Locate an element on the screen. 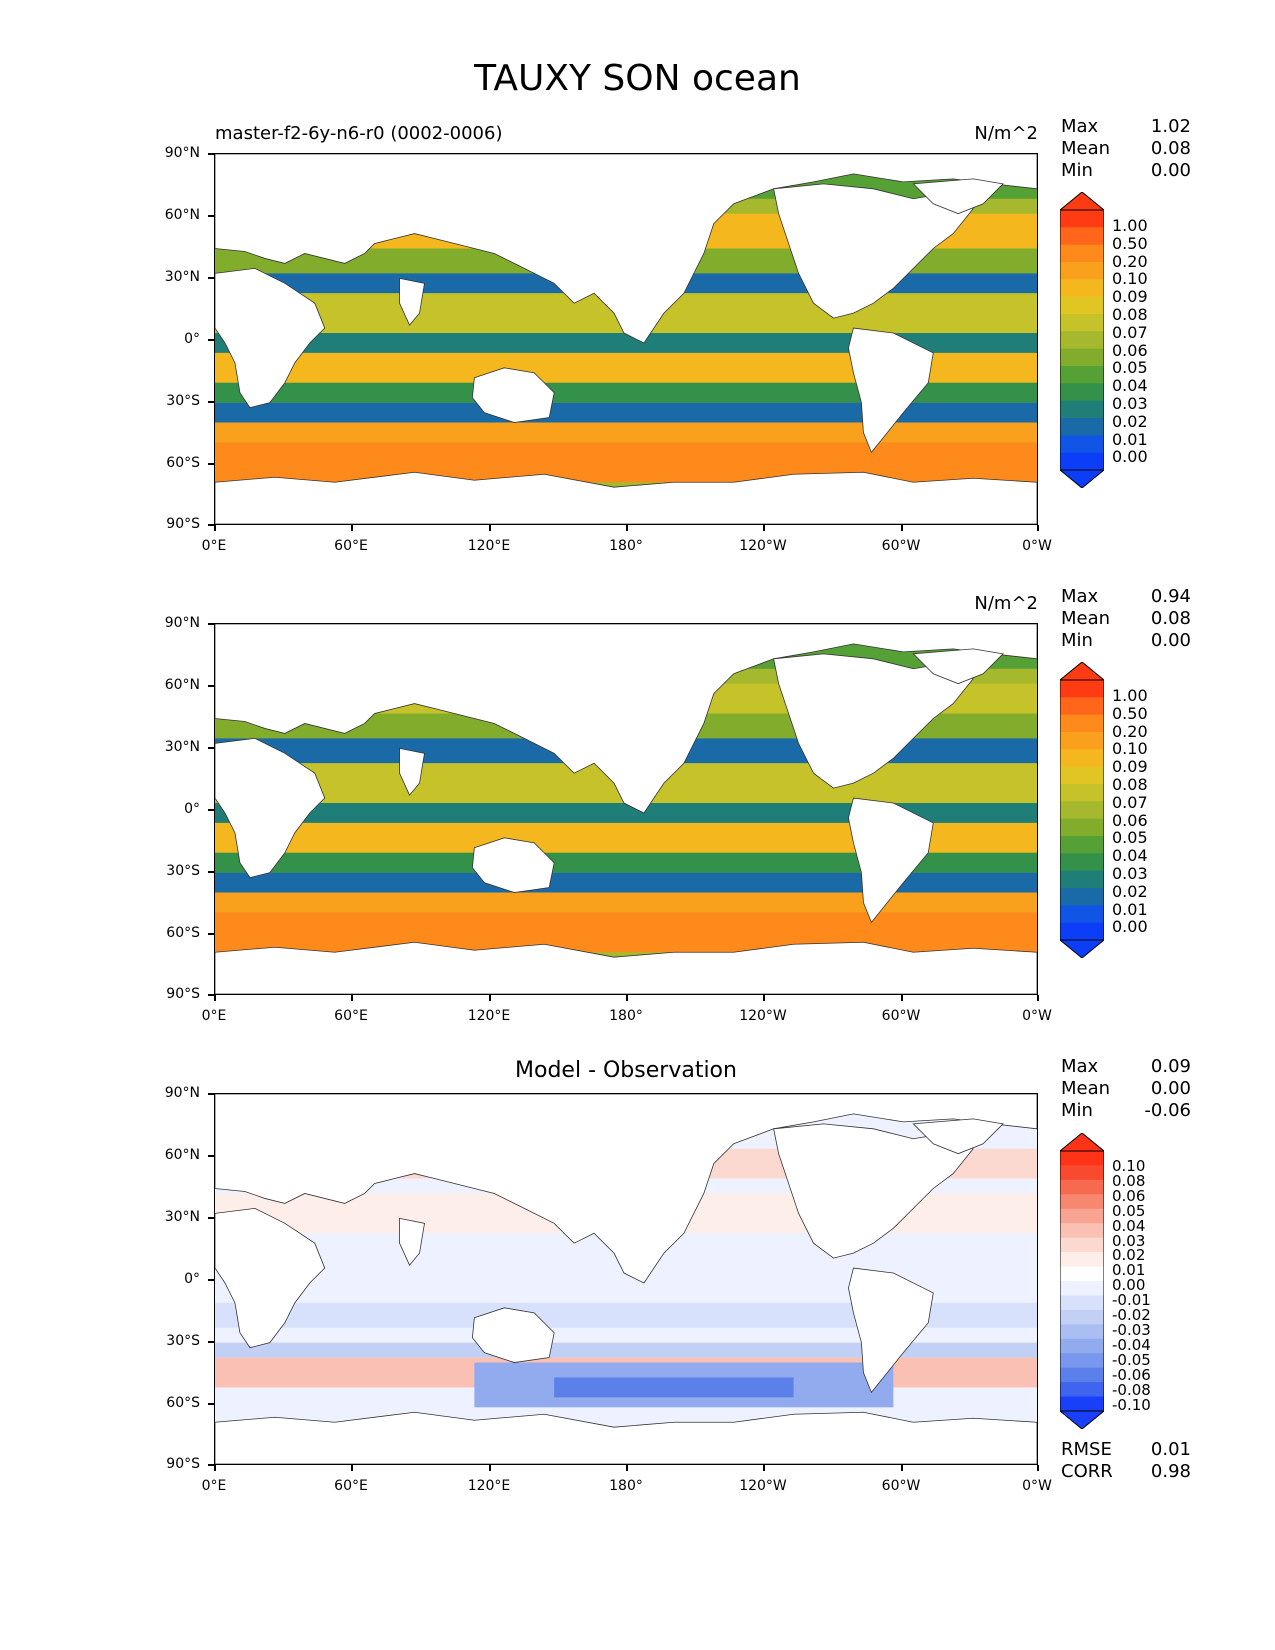 The width and height of the screenshot is (1275, 1650). metrics-difference: RMSE 0.01 CORR 0.98 is located at coordinates (1126, 1460).